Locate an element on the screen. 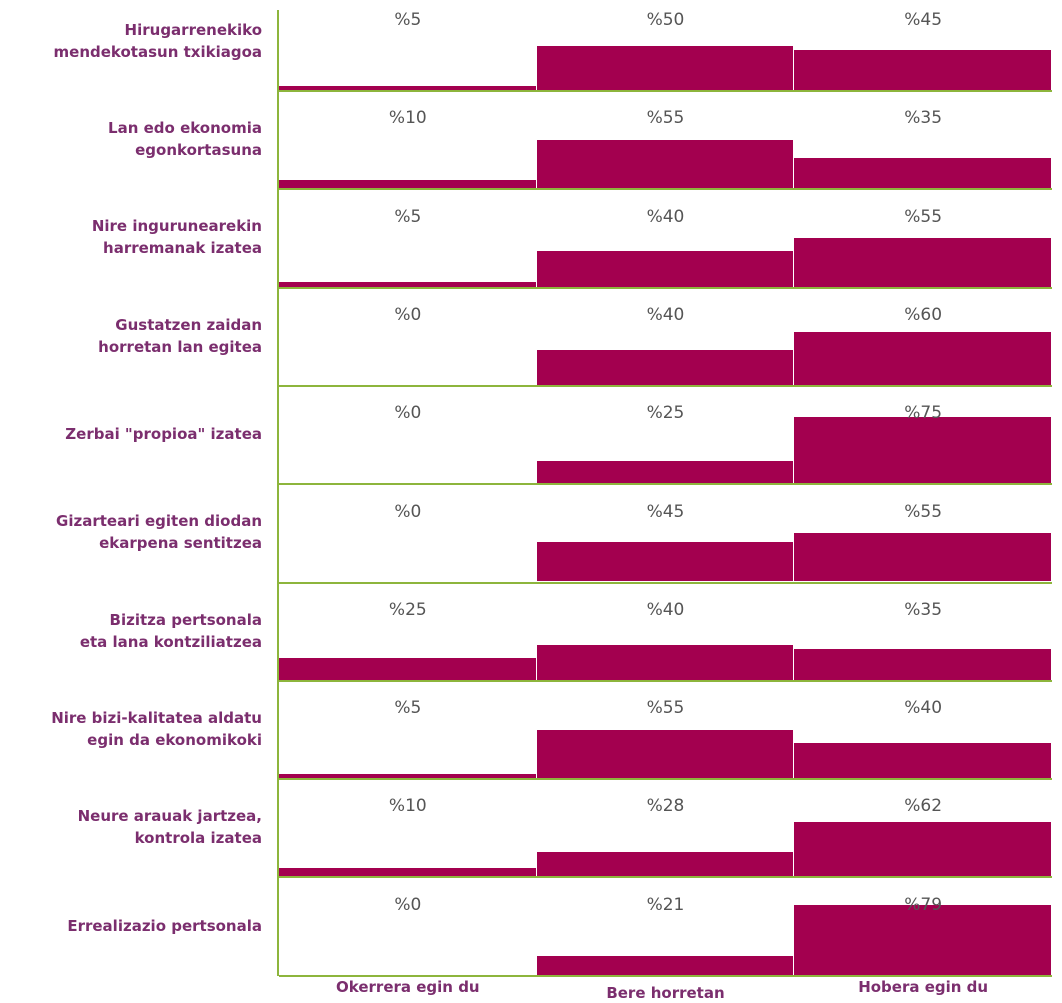 This screenshot has width=1062, height=1003. row-label: Zerbai "propioa" izatea is located at coordinates (163, 434).